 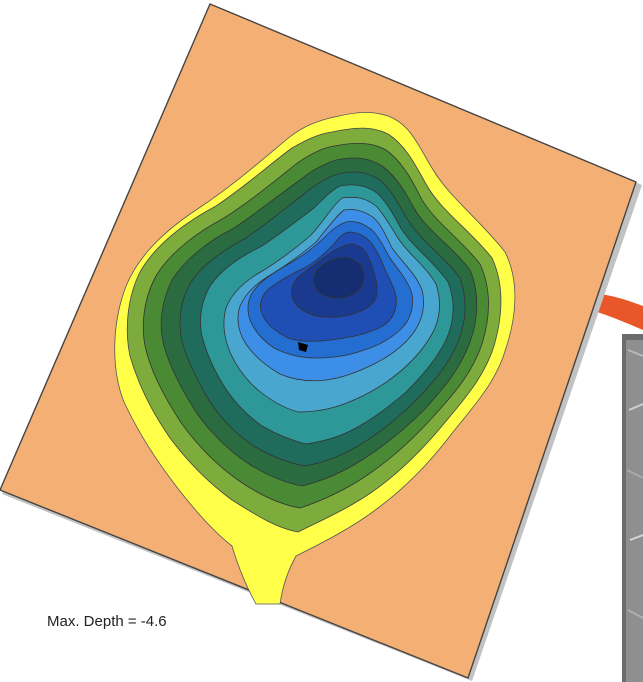 I want to click on photo-texture, so click(x=634, y=511).